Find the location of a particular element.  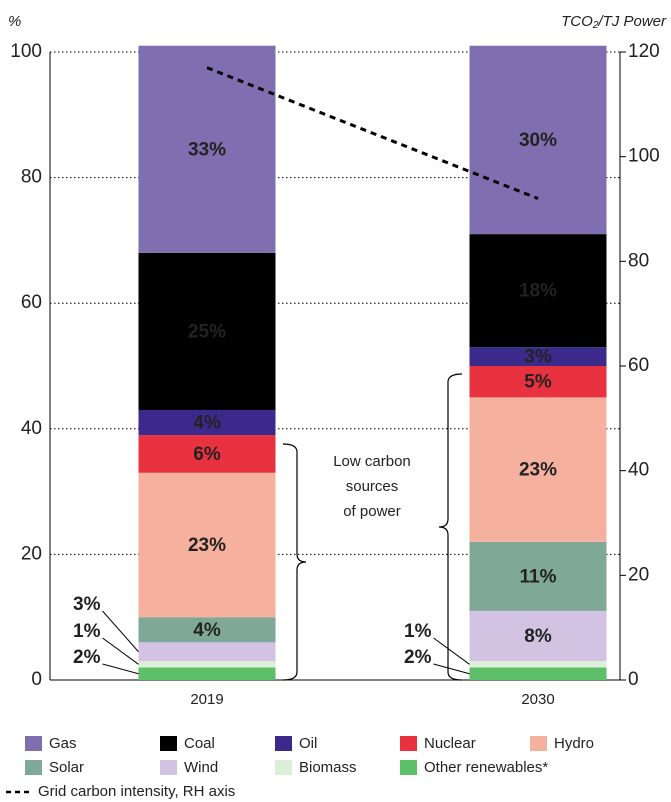

y2-tick-label: 120 is located at coordinates (644, 51).